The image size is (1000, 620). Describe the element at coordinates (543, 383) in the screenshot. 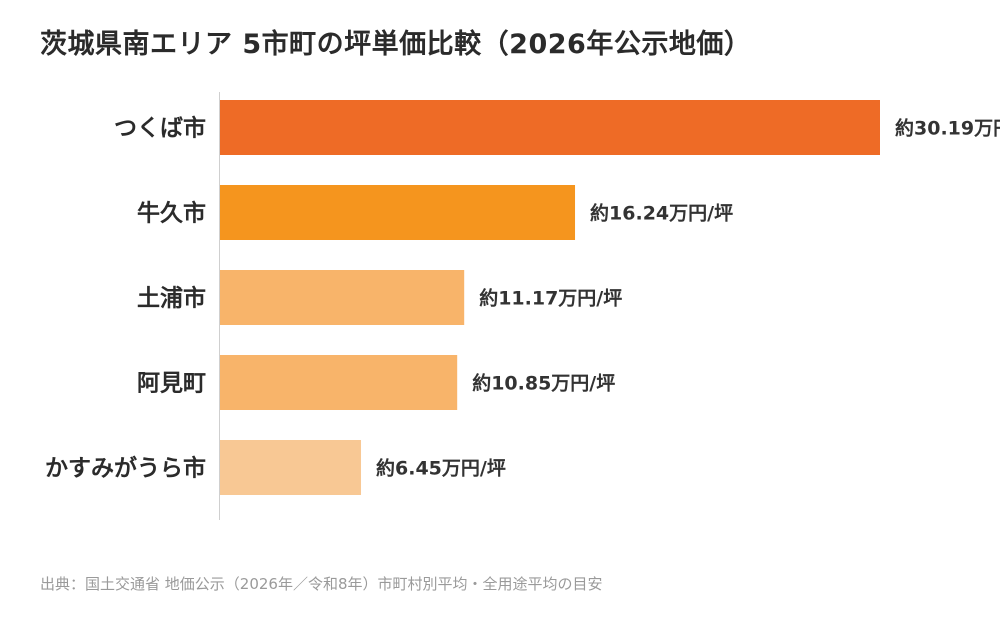

I see `value-label-4: 約10.85万円/坪` at that location.